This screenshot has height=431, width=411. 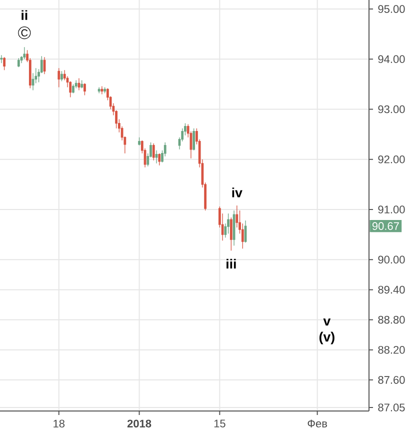 What do you see at coordinates (318, 424) in the screenshot?
I see `x-tick-label: Фев` at bounding box center [318, 424].